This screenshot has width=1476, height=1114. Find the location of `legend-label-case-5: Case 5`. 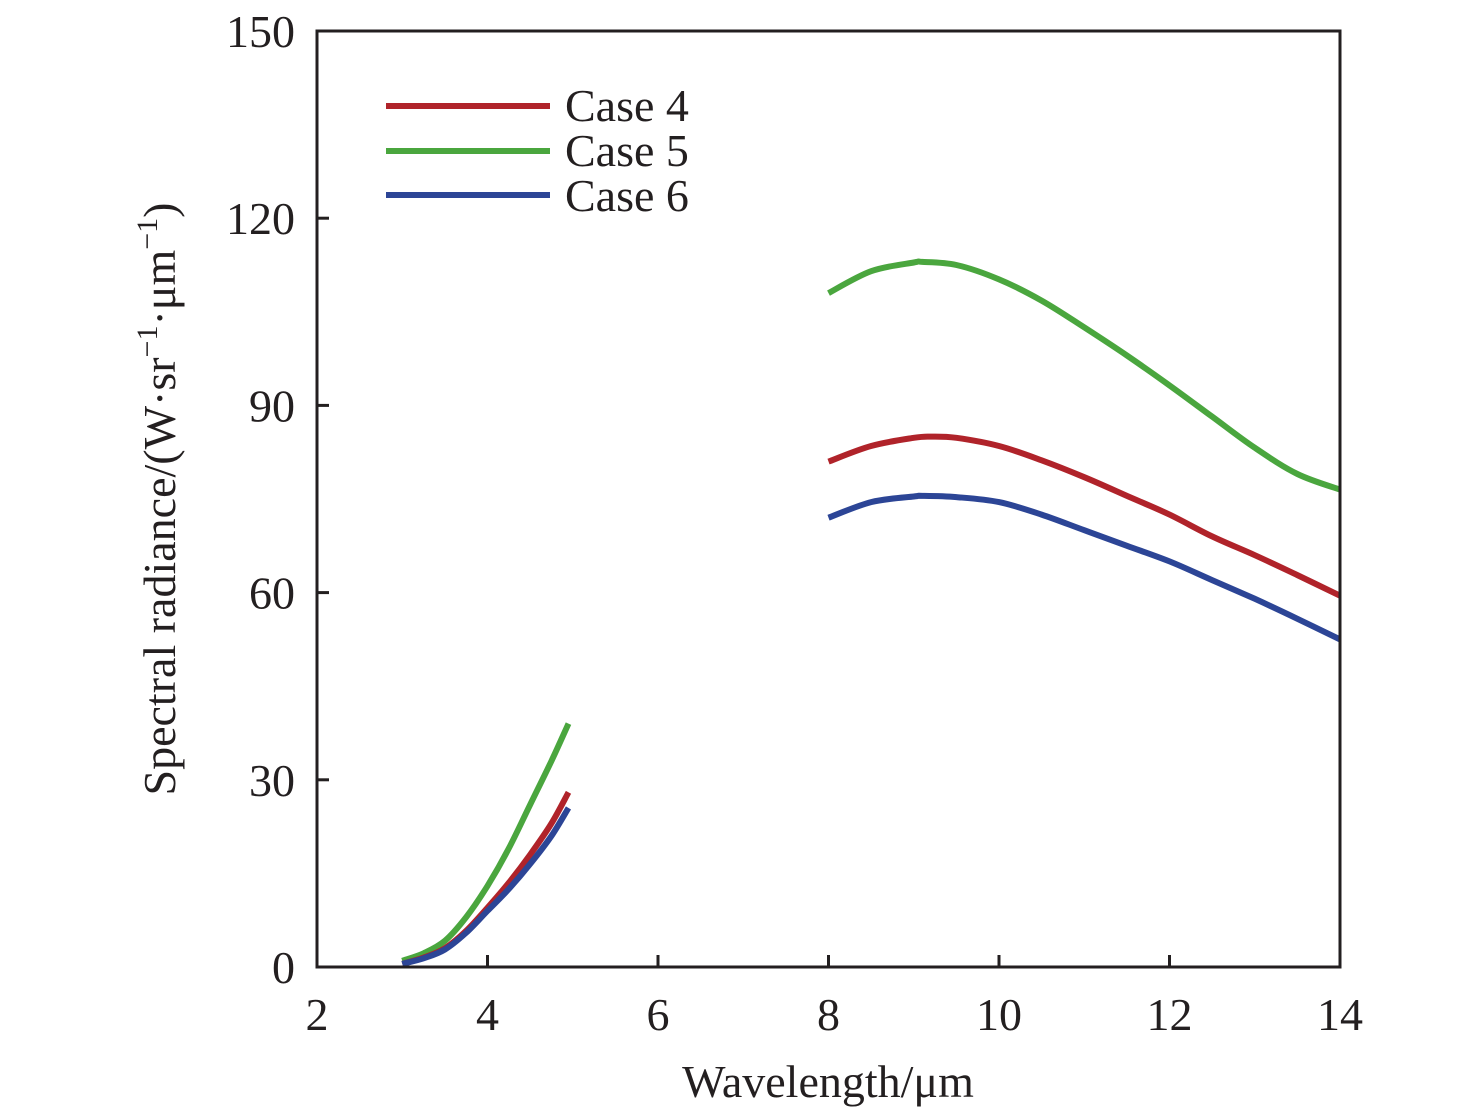

legend-label-case-5: Case 5 is located at coordinates (627, 150).